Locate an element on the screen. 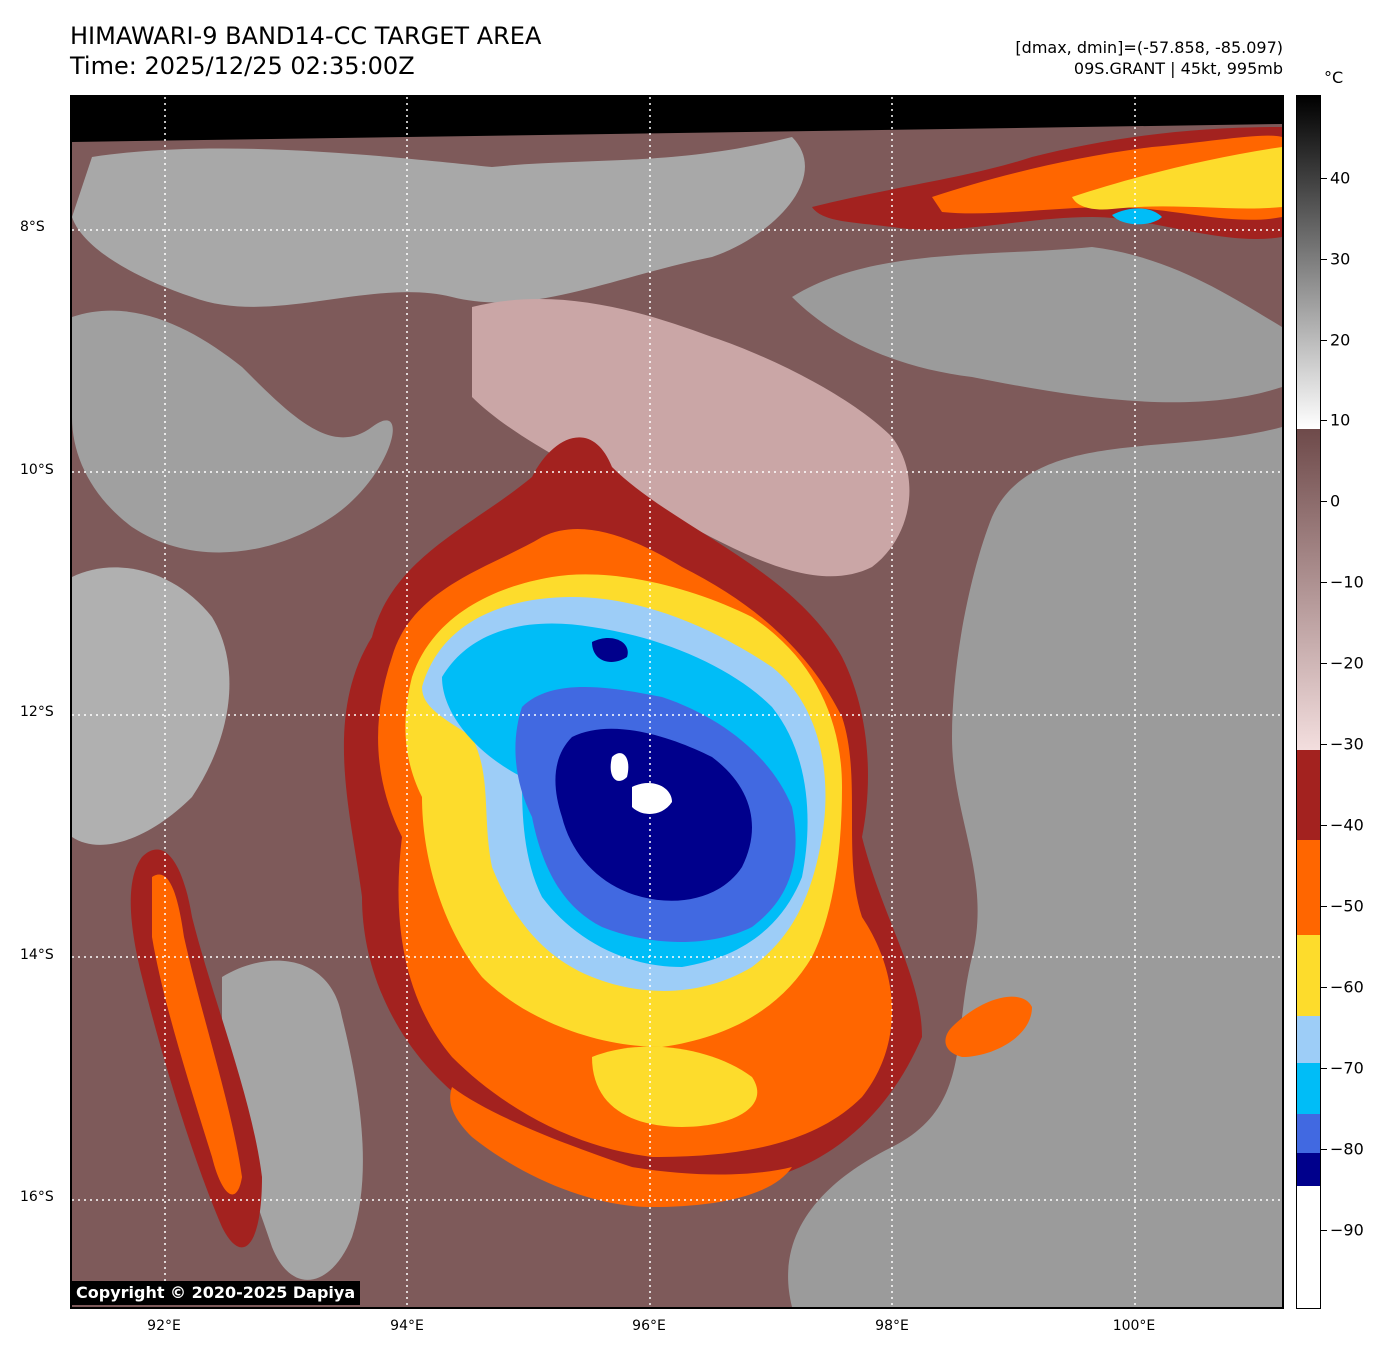 This screenshot has width=1388, height=1359. lat-label-16S: 16°S is located at coordinates (37, 1197).